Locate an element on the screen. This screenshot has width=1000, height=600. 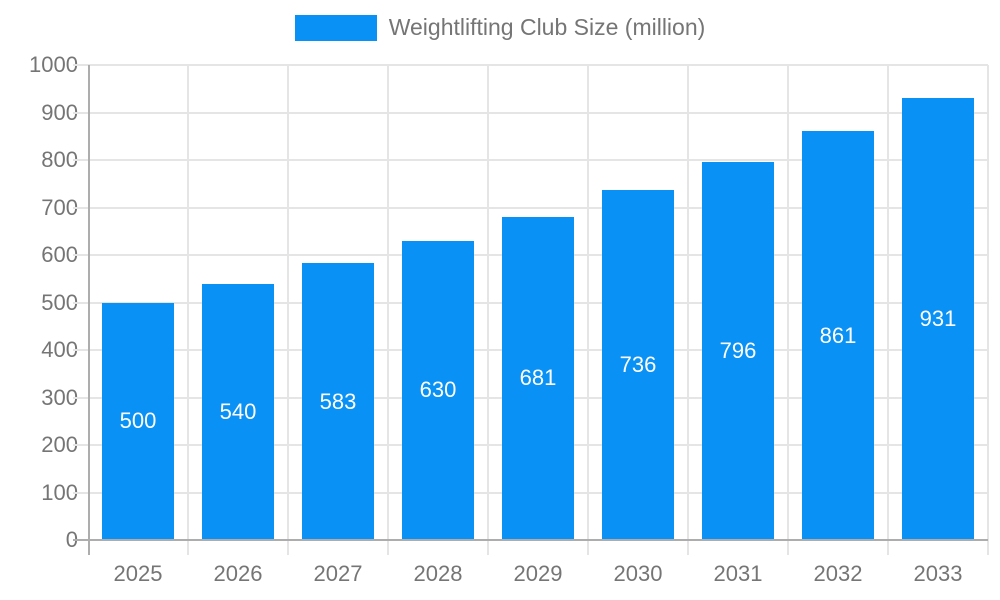
bar-value-label: 630 is located at coordinates (438, 390).